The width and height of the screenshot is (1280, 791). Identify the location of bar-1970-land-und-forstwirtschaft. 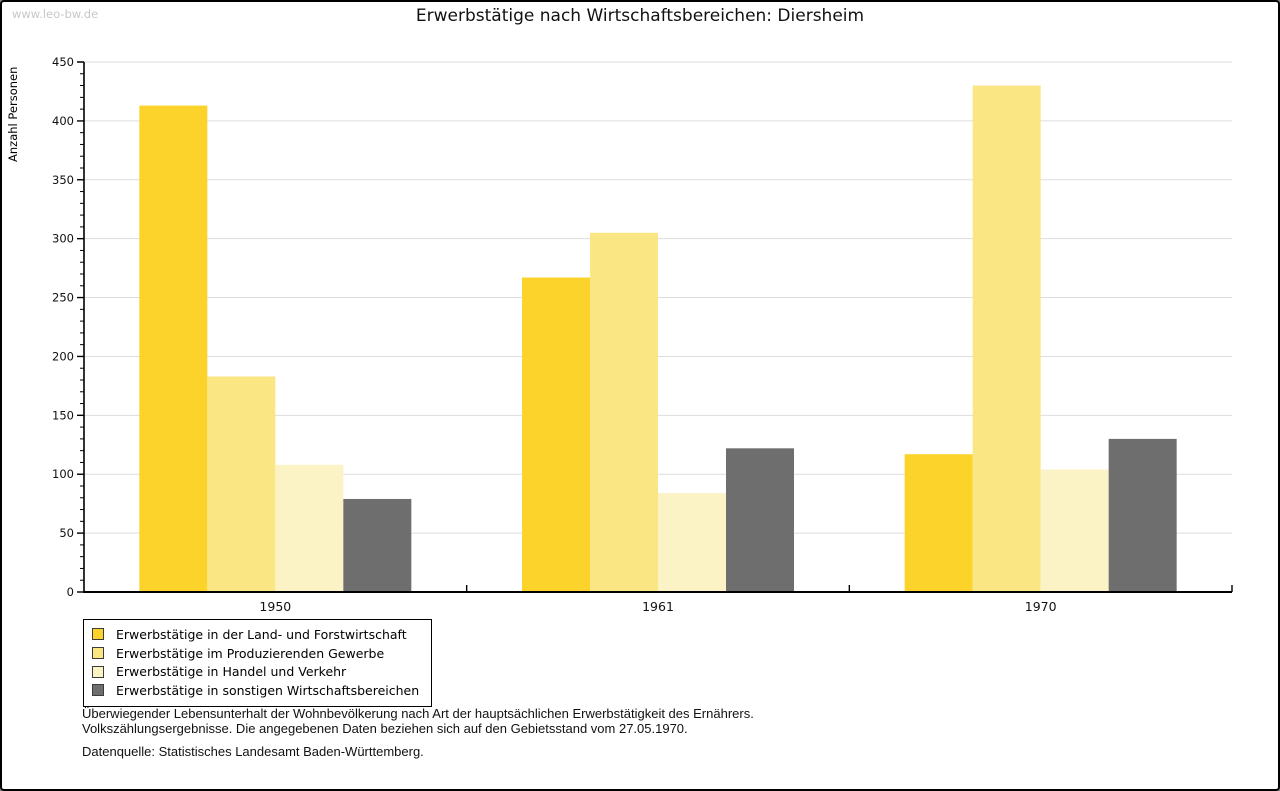
(938, 523).